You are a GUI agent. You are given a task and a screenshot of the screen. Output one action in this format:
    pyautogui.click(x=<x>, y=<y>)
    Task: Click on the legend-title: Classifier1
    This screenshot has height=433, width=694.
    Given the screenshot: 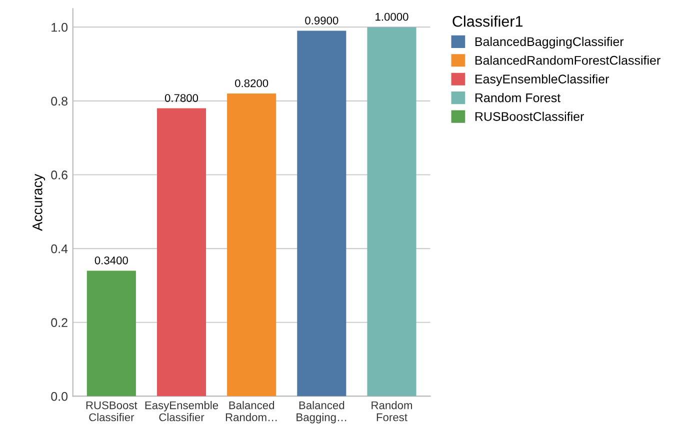 What is the action you would take?
    pyautogui.click(x=487, y=21)
    